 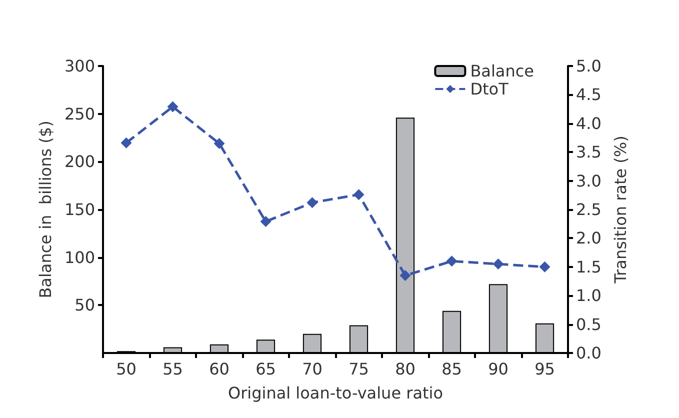 I want to click on y-tick-label: 100, so click(x=79, y=257).